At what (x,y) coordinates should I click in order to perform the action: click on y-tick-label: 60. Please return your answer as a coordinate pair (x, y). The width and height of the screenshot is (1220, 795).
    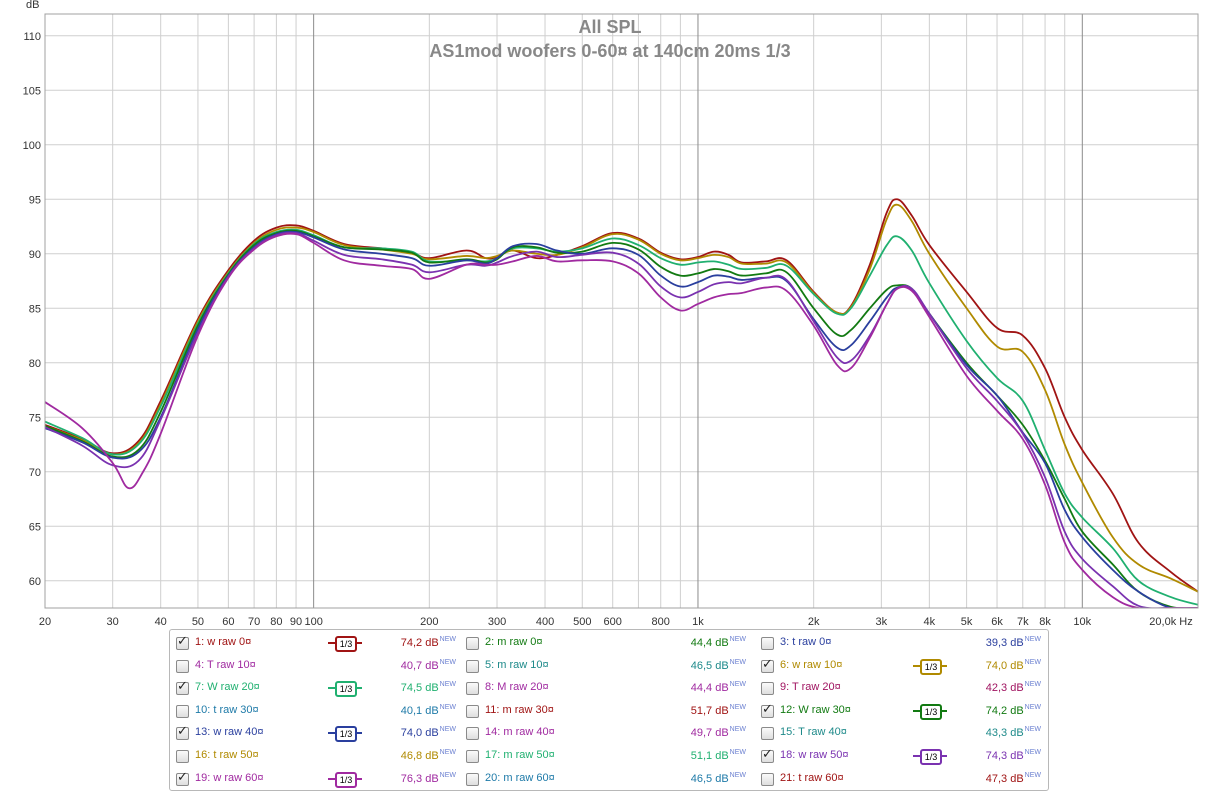
    Looking at the image, I should click on (35, 582).